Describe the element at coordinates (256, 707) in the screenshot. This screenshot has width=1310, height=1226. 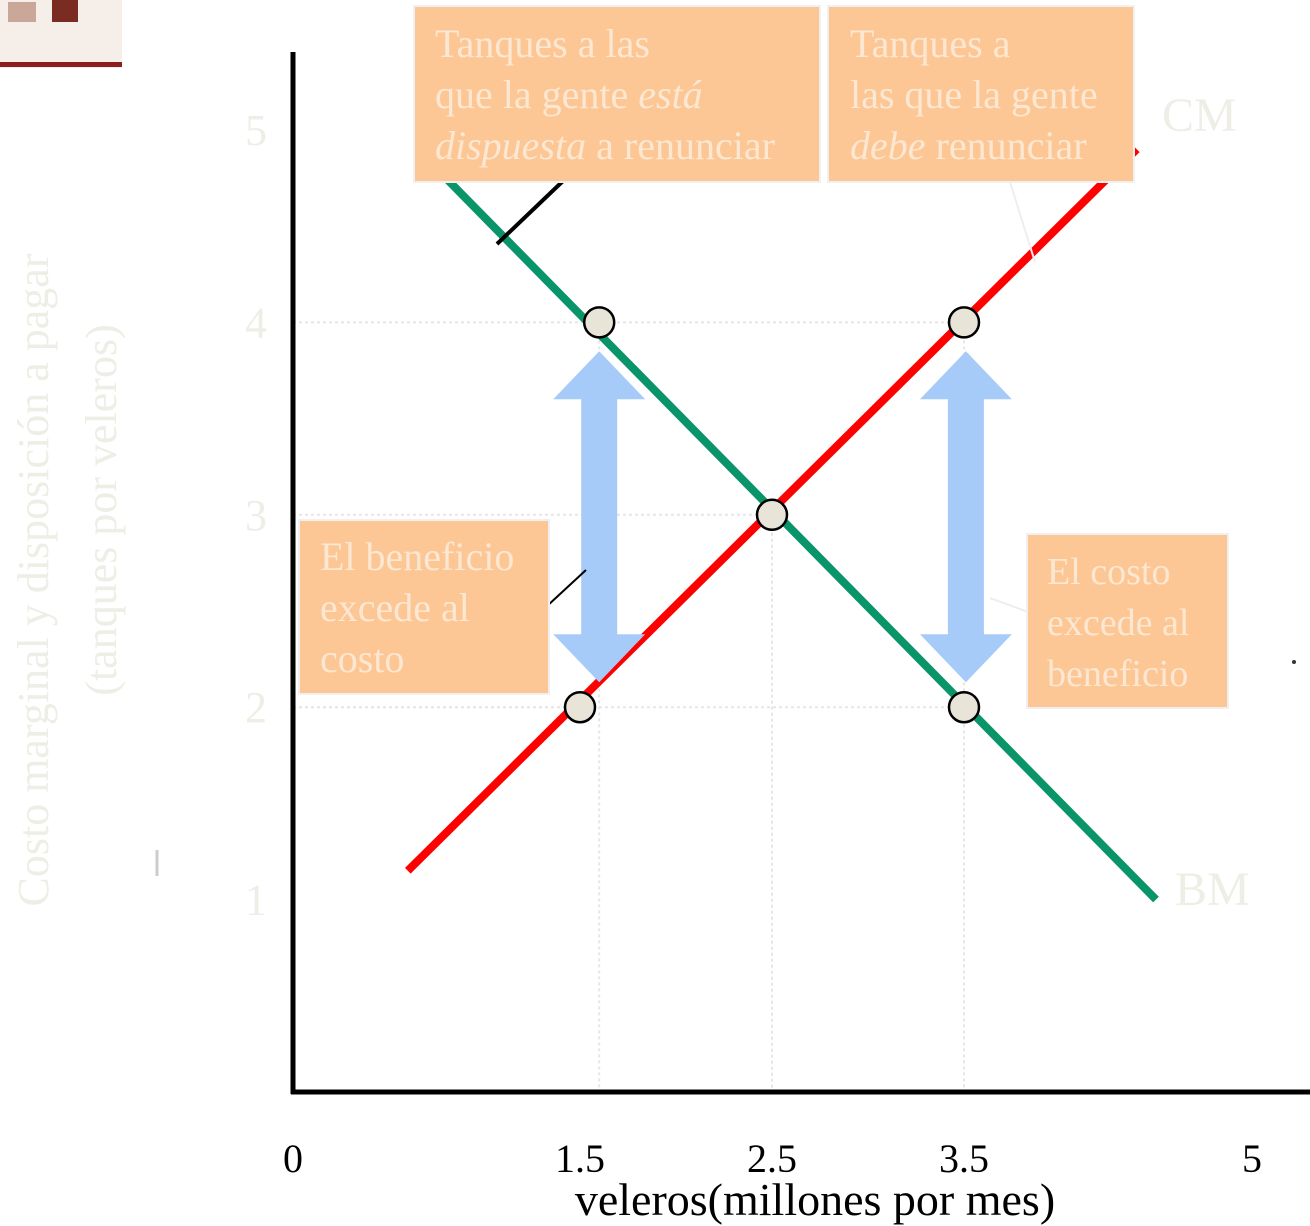
I see `y-tick-2: 2` at that location.